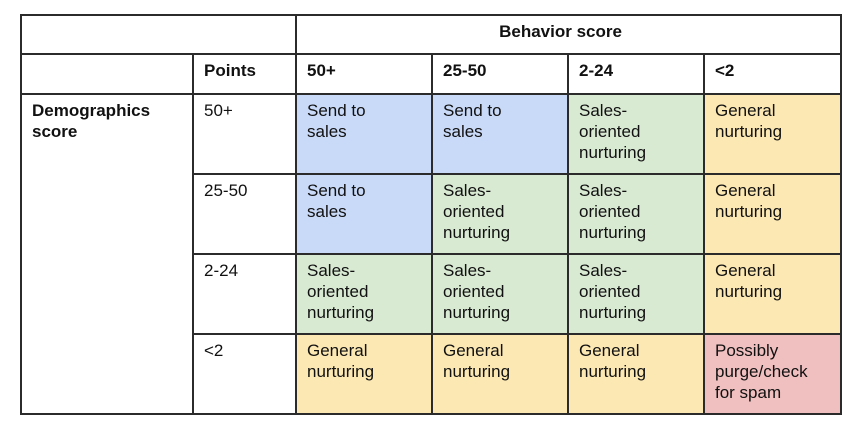 Image resolution: width=850 pixels, height=432 pixels. I want to click on empty-corner, so click(158, 34).